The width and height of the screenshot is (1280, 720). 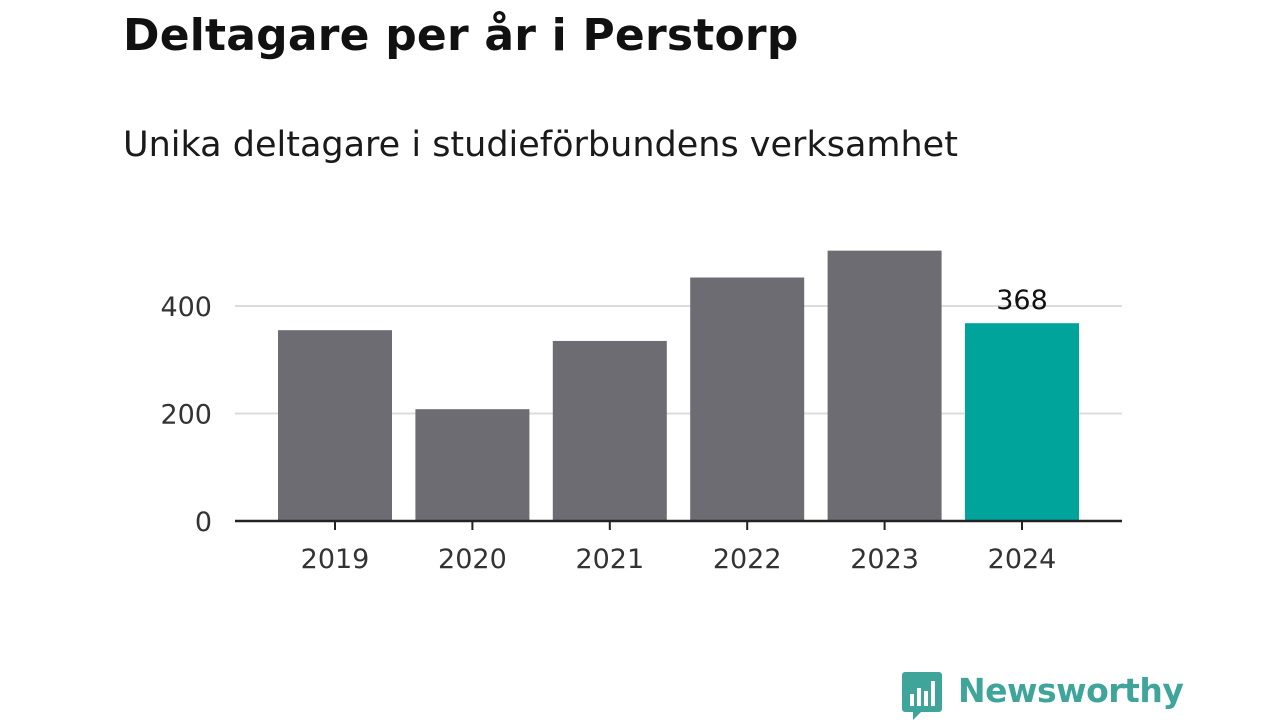 What do you see at coordinates (472, 465) in the screenshot?
I see `bar-2020` at bounding box center [472, 465].